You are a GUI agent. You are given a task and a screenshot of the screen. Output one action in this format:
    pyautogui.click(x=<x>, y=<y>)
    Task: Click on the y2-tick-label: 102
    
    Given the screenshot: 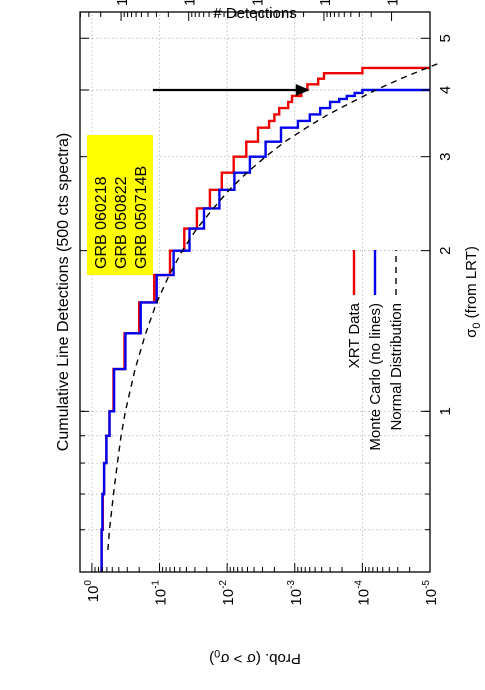 What is the action you would take?
    pyautogui.click(x=189, y=3)
    